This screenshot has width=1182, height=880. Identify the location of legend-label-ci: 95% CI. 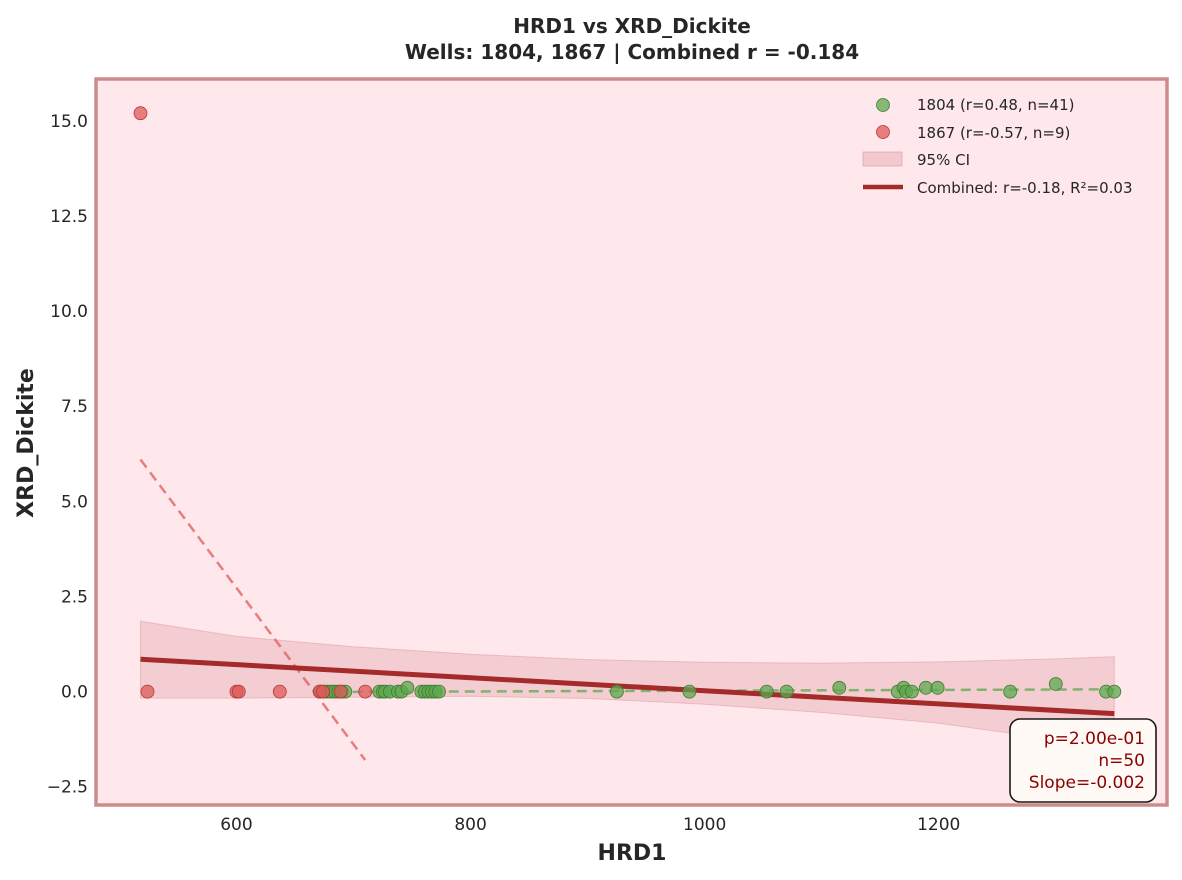
(943, 160).